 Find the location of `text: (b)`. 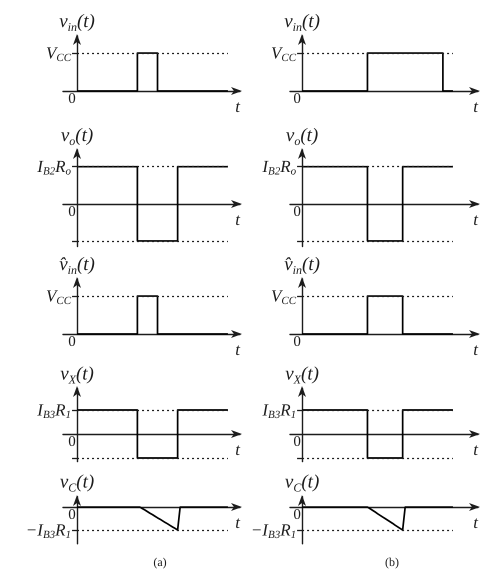

text: (b) is located at coordinates (392, 562).